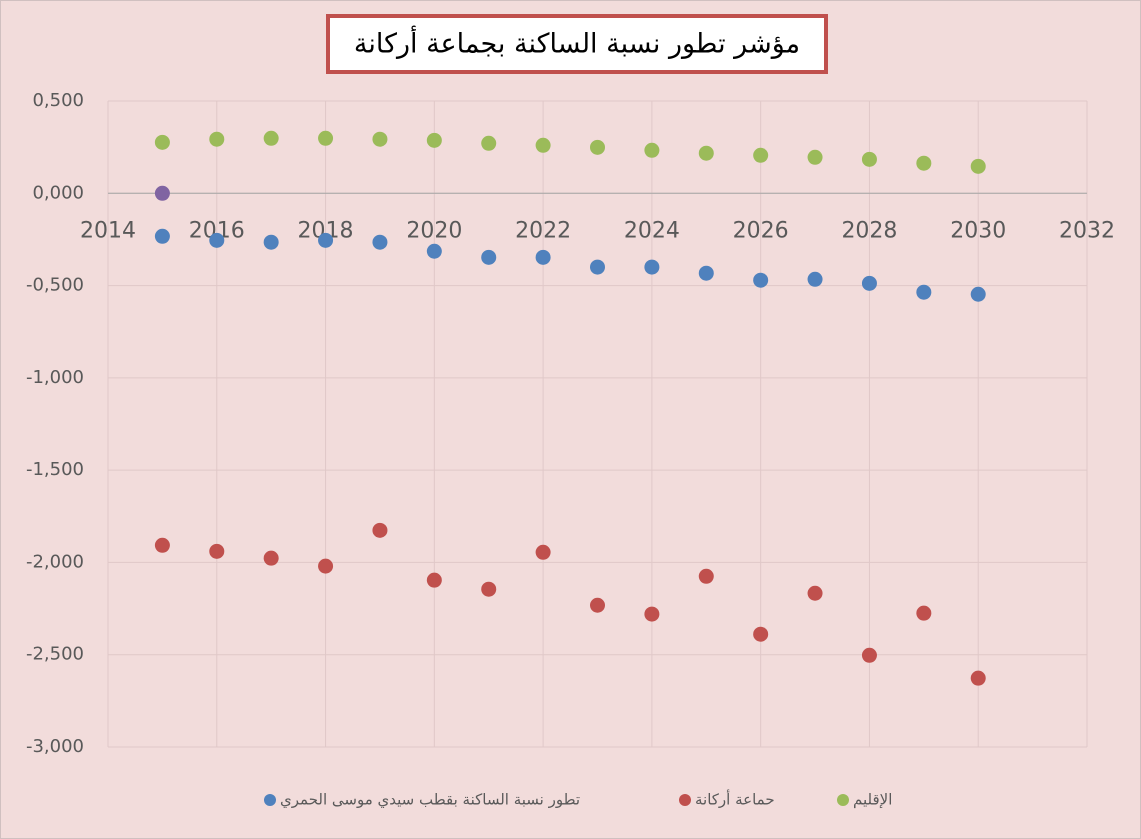 The height and width of the screenshot is (839, 1141). Describe the element at coordinates (108, 230) in the screenshot. I see `x-tick-label: 2014` at that location.